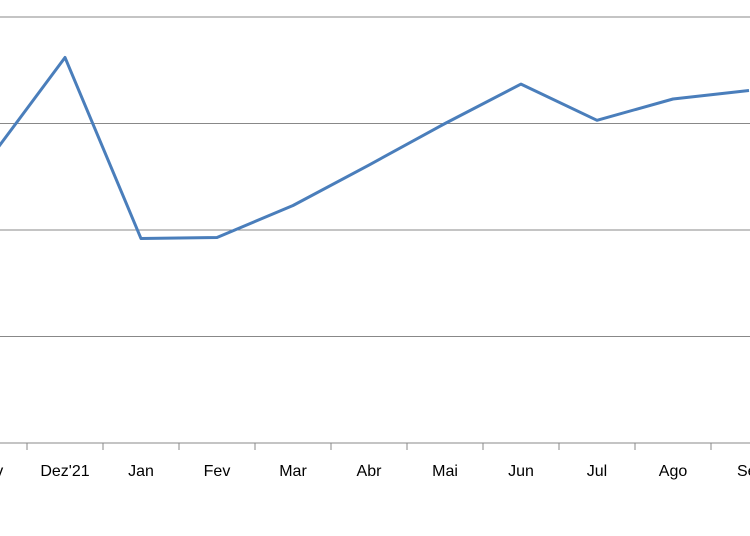 The height and width of the screenshot is (536, 750). Describe the element at coordinates (293, 471) in the screenshot. I see `x-tick-label: Mar` at that location.